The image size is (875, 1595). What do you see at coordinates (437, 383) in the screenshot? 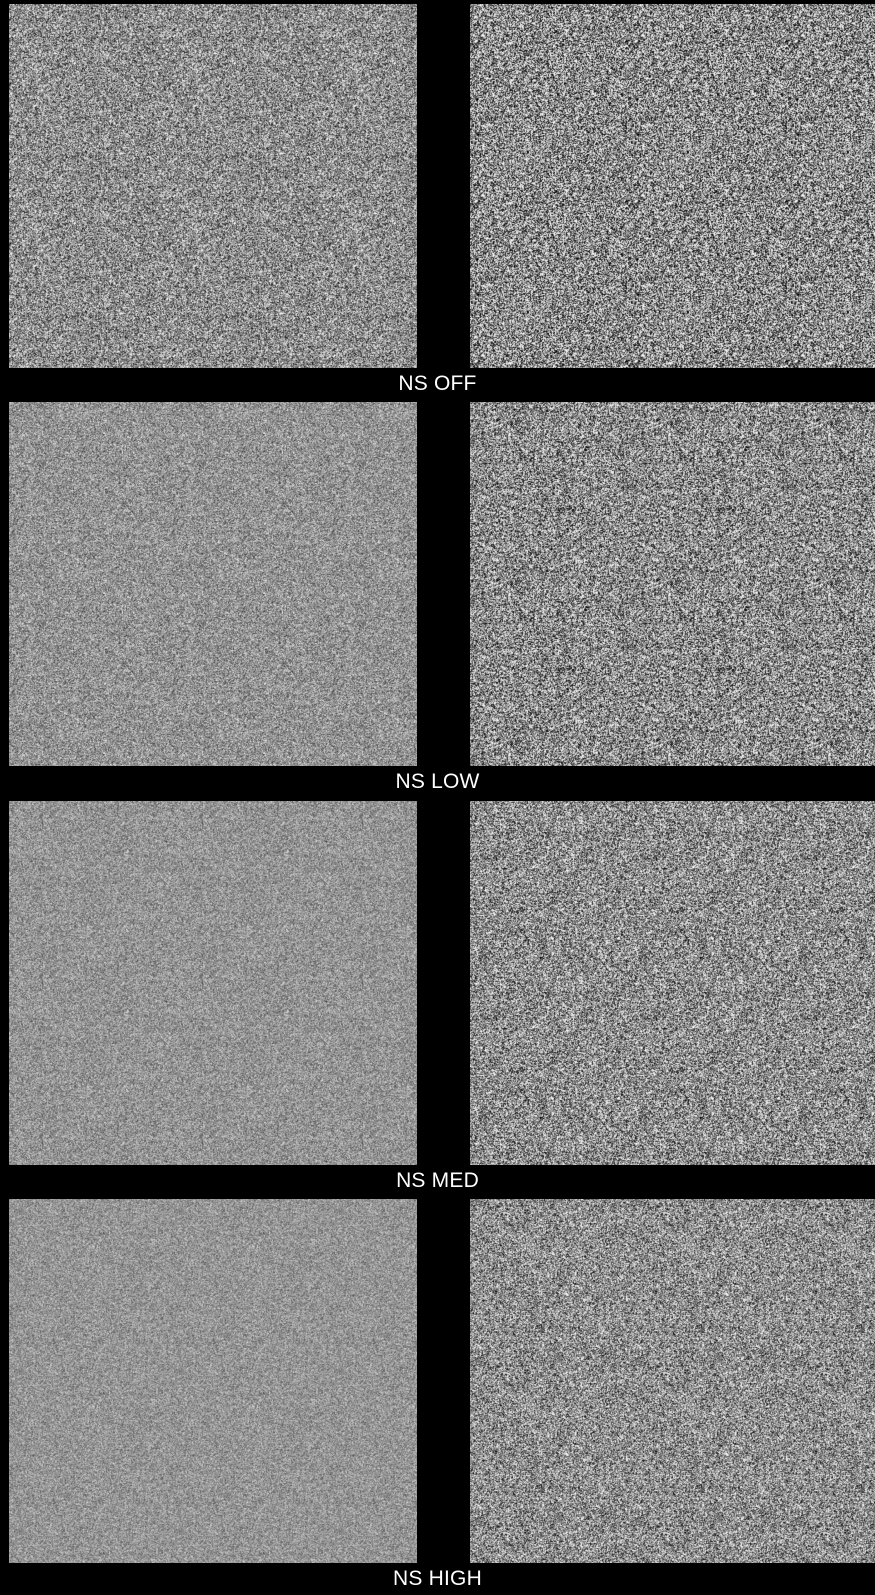
I see `setting-label: NS OFF` at bounding box center [437, 383].